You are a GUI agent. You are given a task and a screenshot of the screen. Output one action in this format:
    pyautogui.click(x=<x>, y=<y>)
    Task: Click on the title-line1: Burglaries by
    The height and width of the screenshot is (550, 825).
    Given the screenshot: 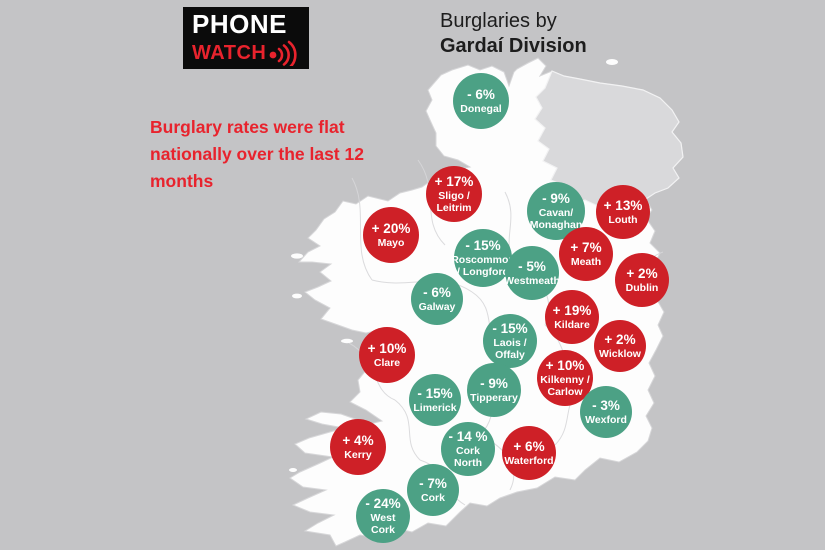 What is the action you would take?
    pyautogui.click(x=498, y=21)
    